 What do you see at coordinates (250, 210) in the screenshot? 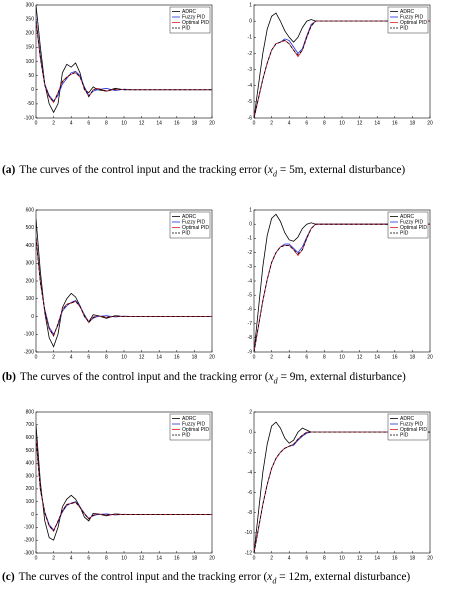
I see `y-tick-label: 1` at bounding box center [250, 210].